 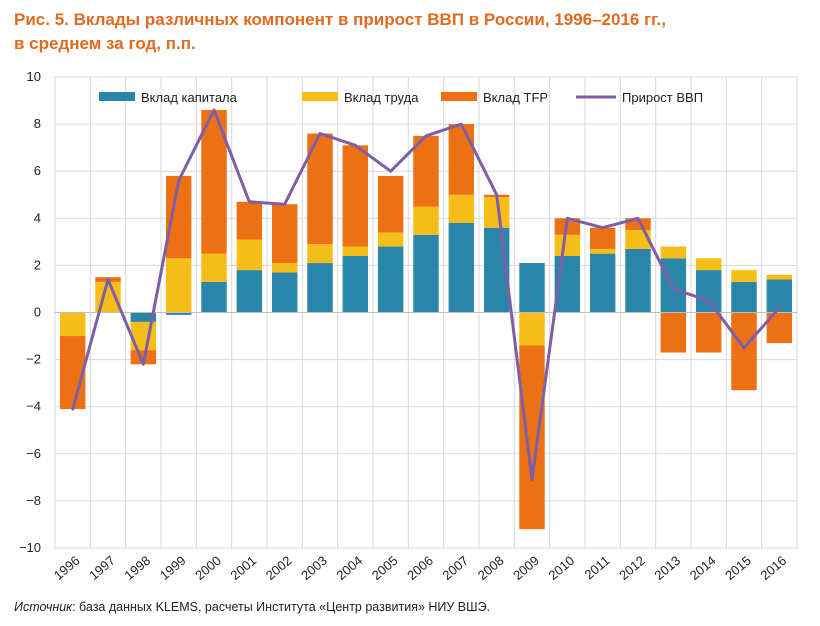 What do you see at coordinates (632, 568) in the screenshot?
I see `x-tick-label: 2012` at bounding box center [632, 568].